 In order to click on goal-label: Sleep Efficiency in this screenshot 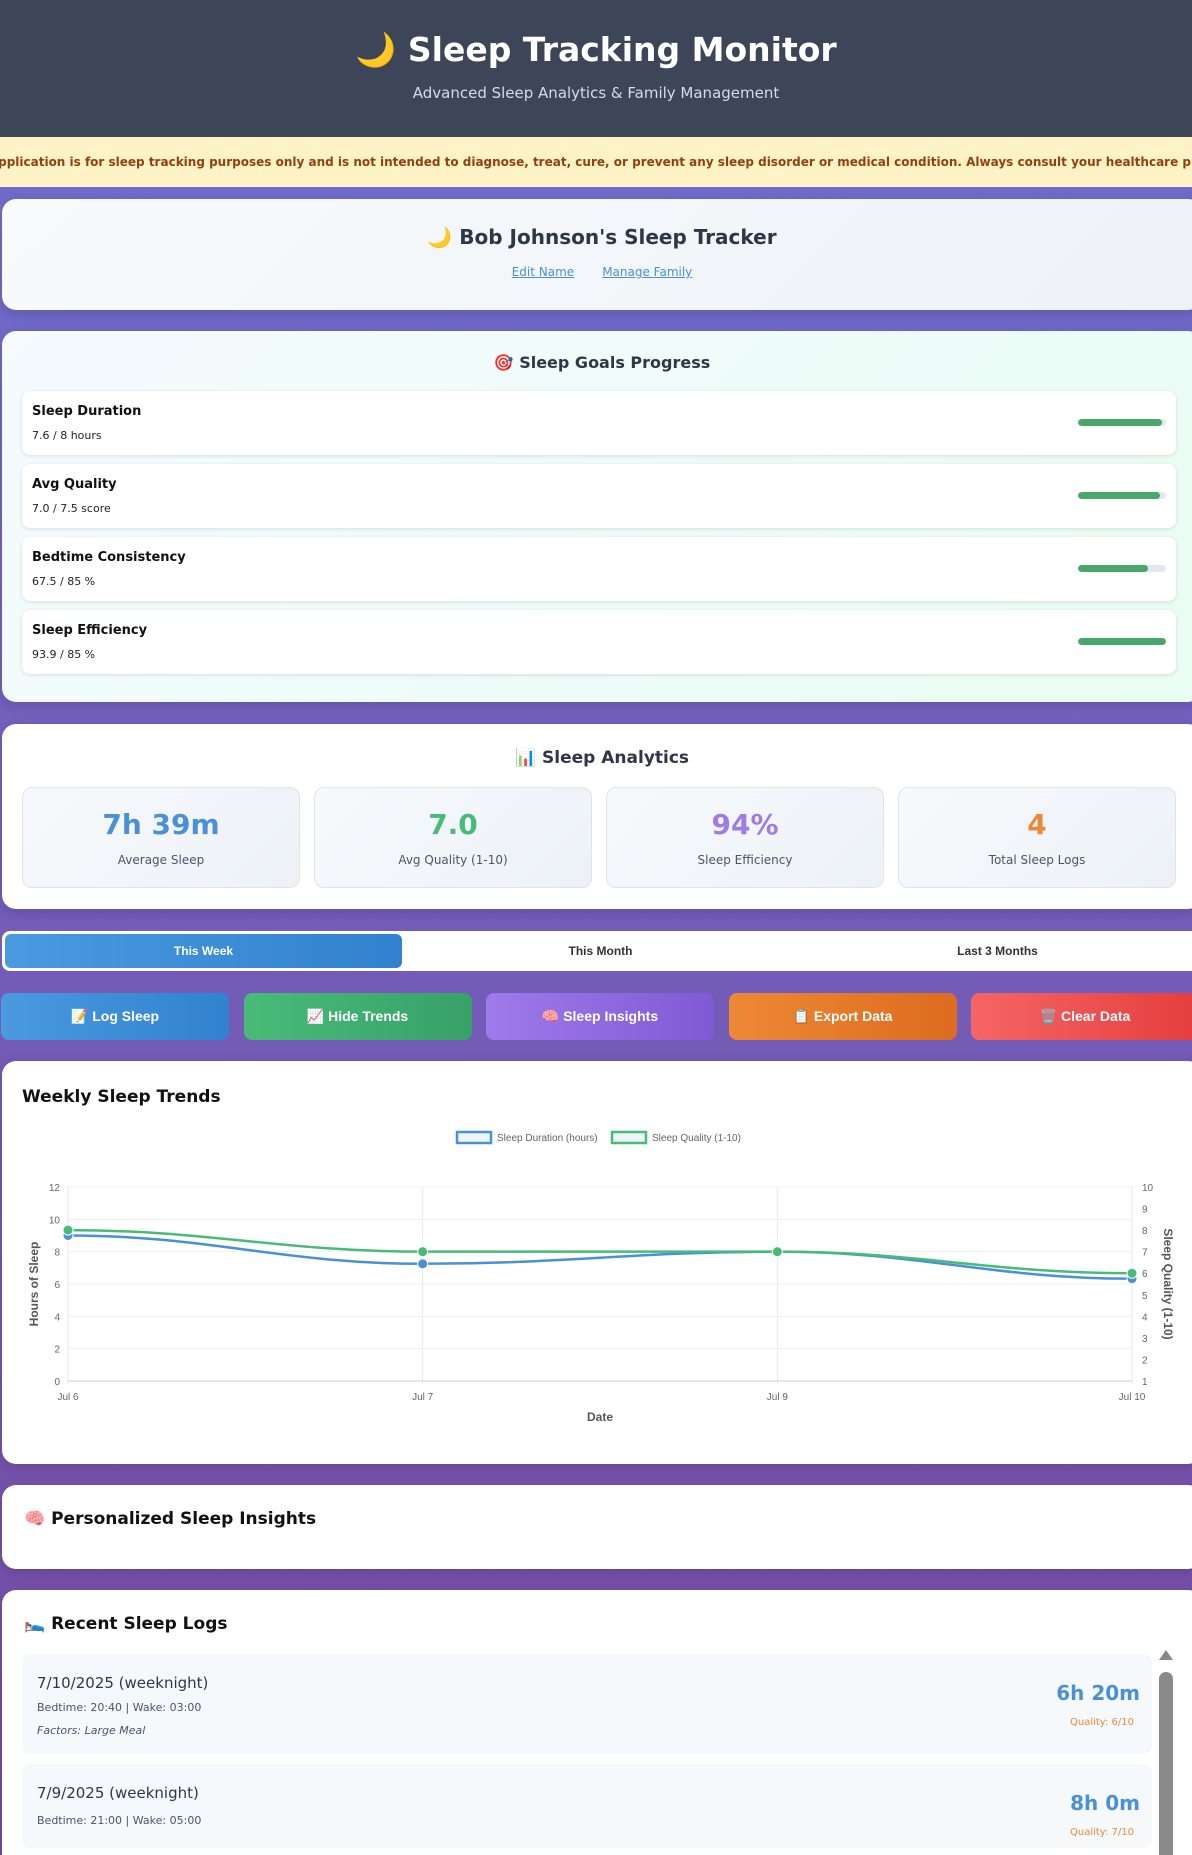, I will do `click(90, 630)`.